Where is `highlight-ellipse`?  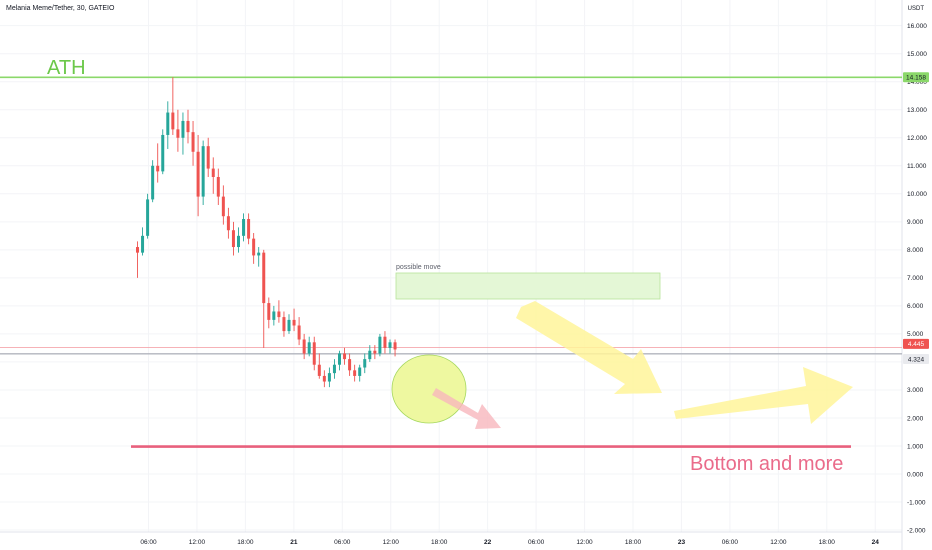
highlight-ellipse is located at coordinates (429, 389).